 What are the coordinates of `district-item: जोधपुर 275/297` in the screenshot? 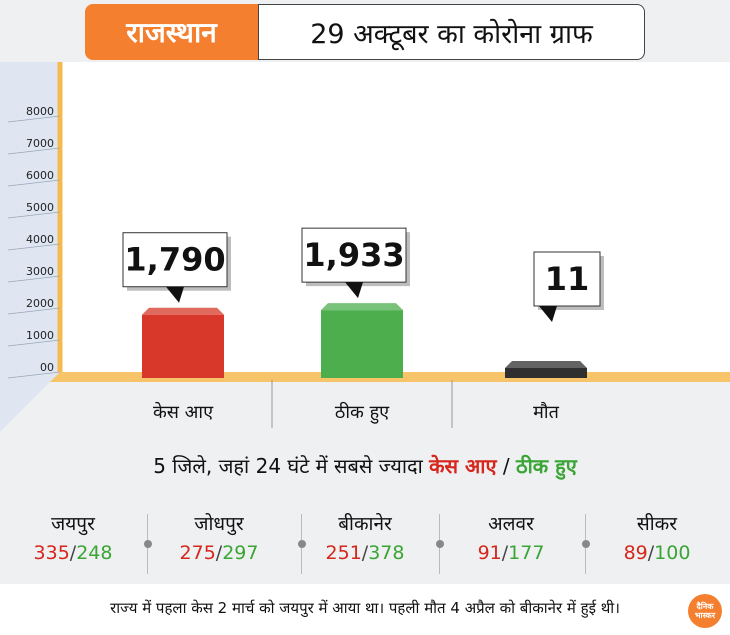 It's located at (219, 537).